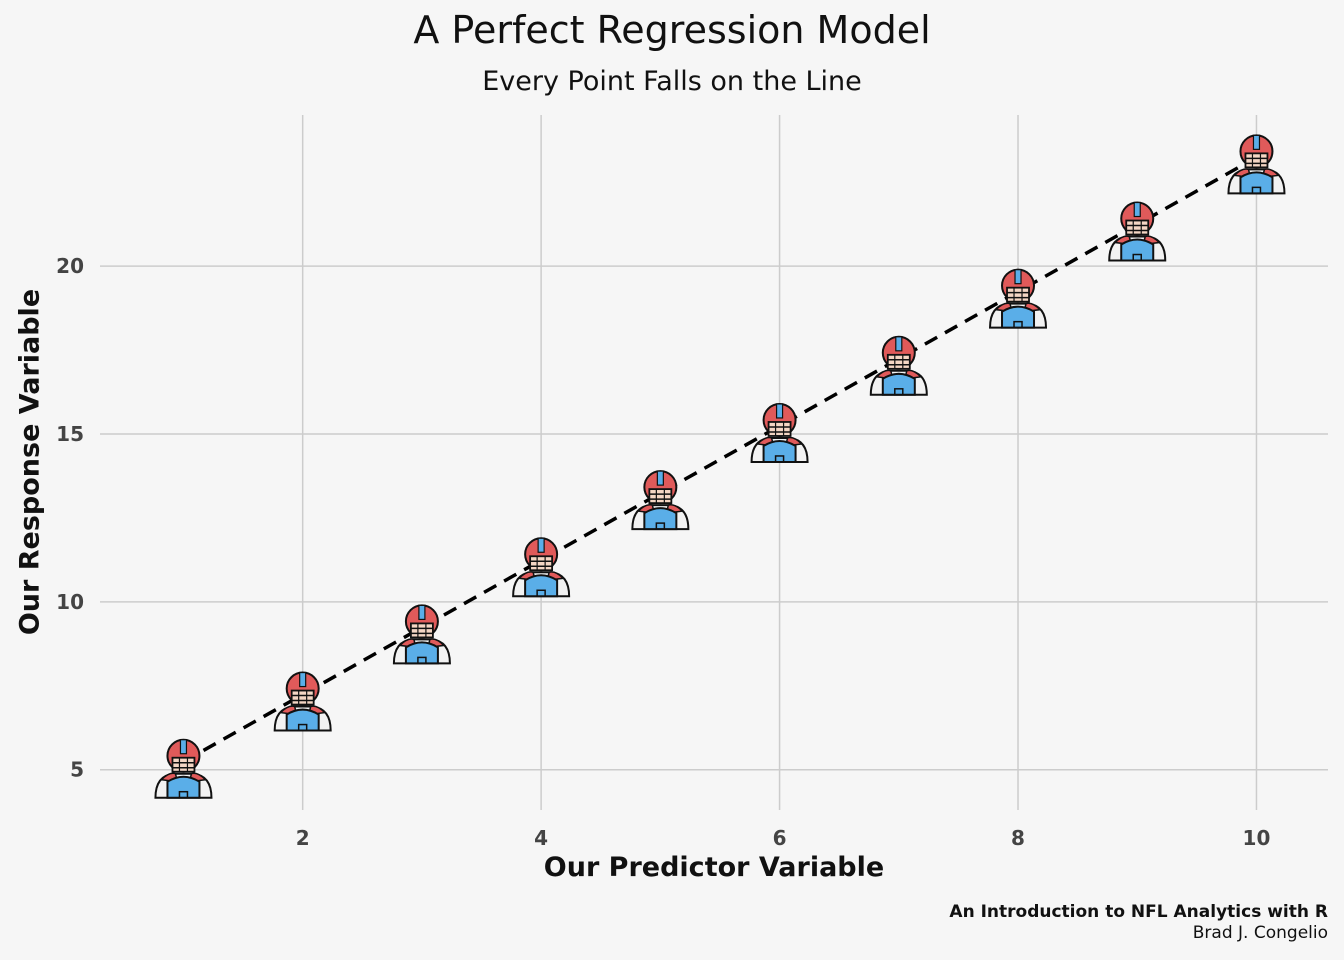  What do you see at coordinates (1018, 838) in the screenshot?
I see `x-tick-label: 8` at bounding box center [1018, 838].